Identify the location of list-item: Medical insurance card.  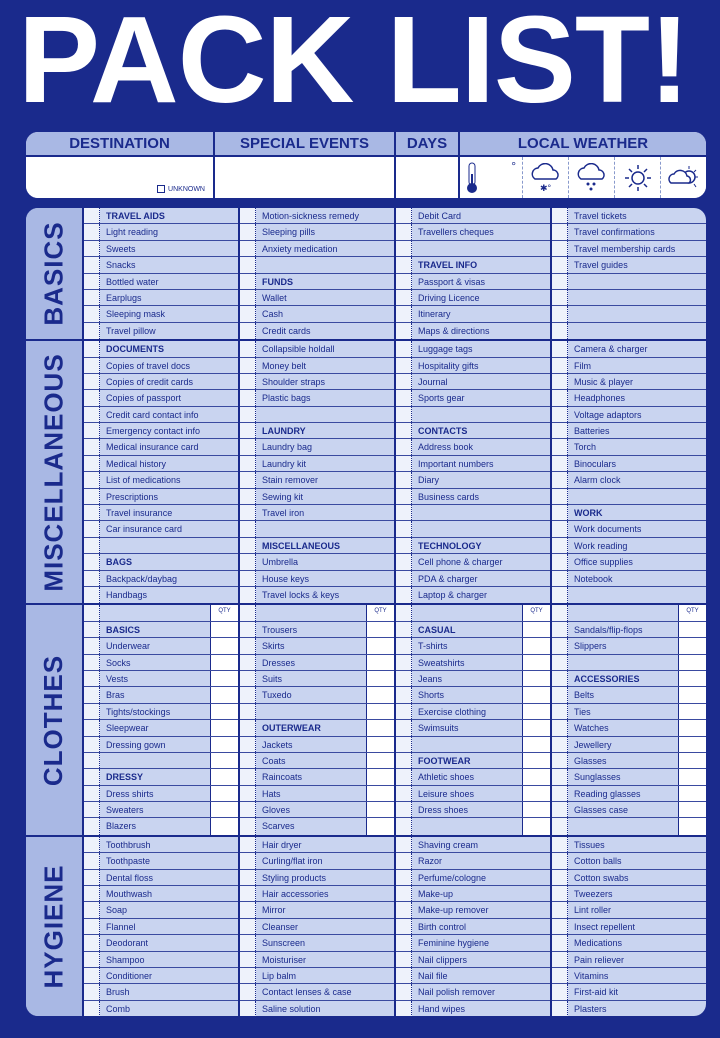
(161, 447).